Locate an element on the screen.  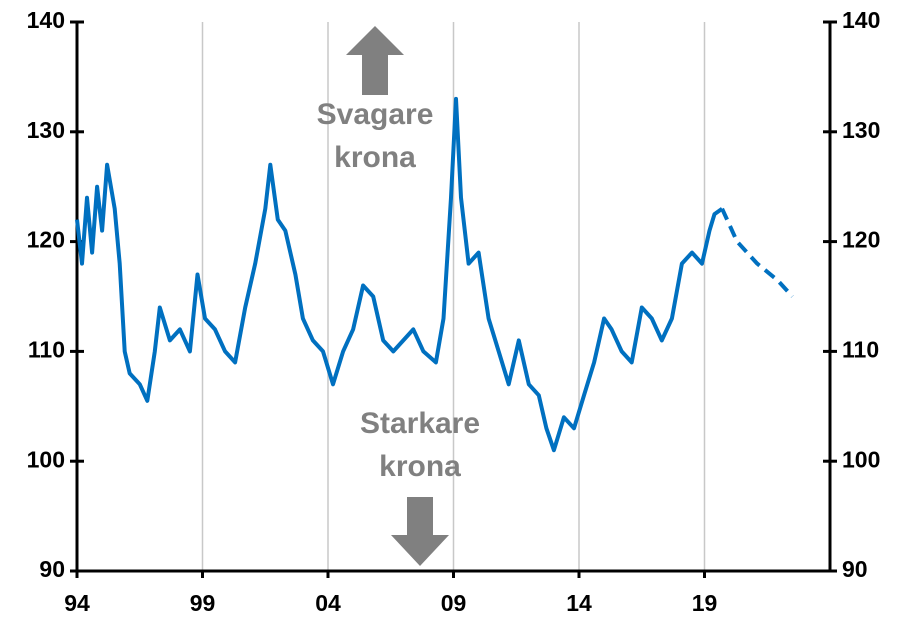
x-tick-label: 99 is located at coordinates (203, 603).